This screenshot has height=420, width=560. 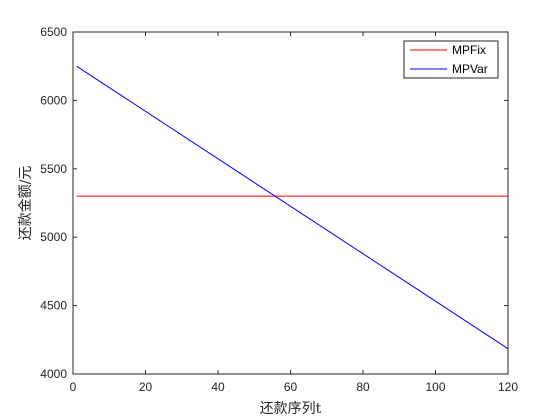 I want to click on legend-box, so click(x=451, y=59).